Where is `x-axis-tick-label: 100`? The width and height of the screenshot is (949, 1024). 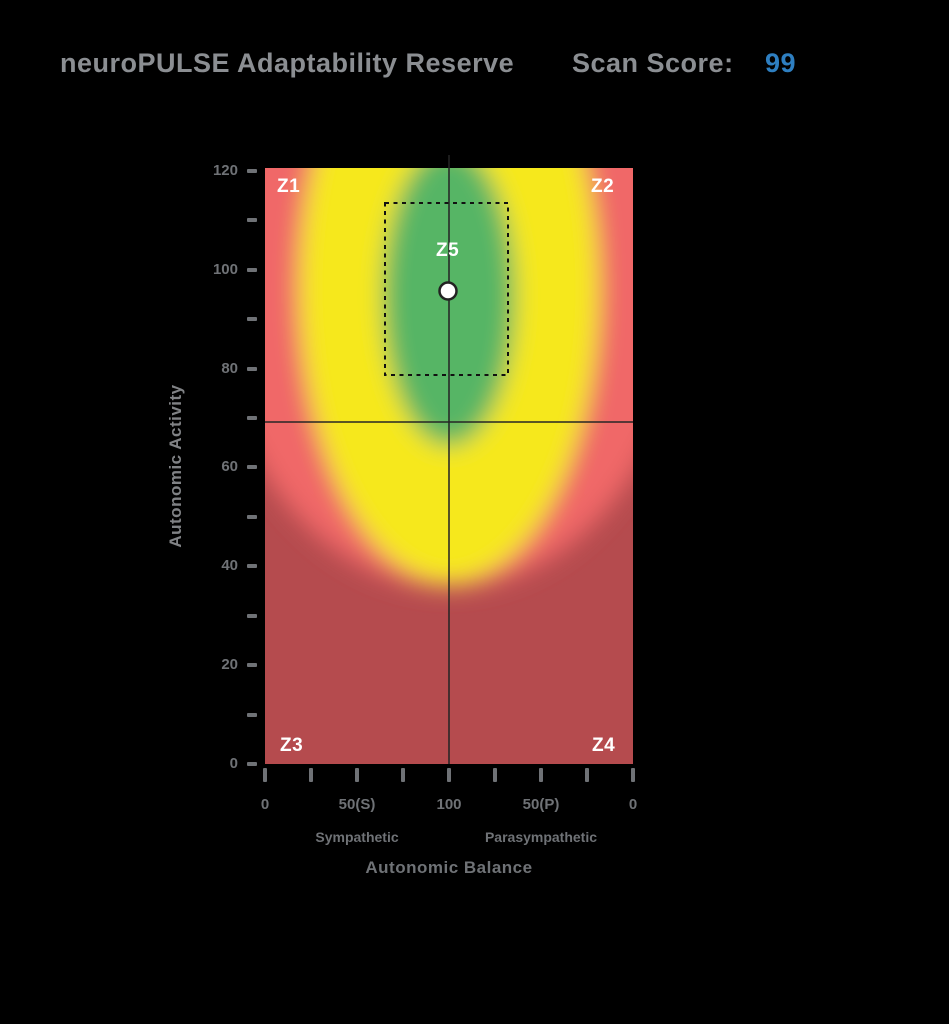
x-axis-tick-label: 100 is located at coordinates (449, 804).